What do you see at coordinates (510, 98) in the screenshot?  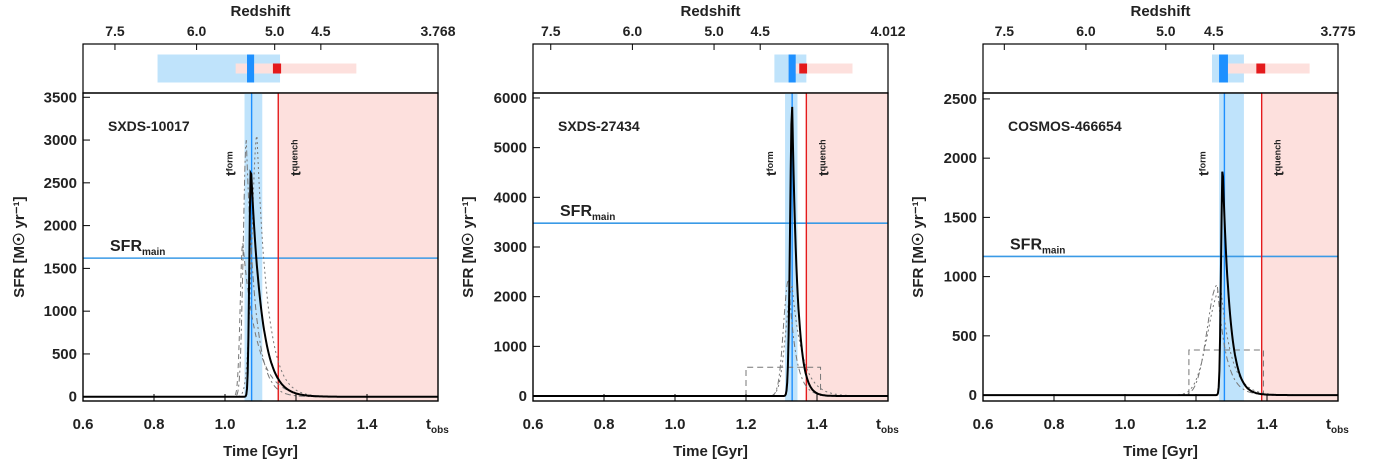 I see `y-tick-label: 6000` at bounding box center [510, 98].